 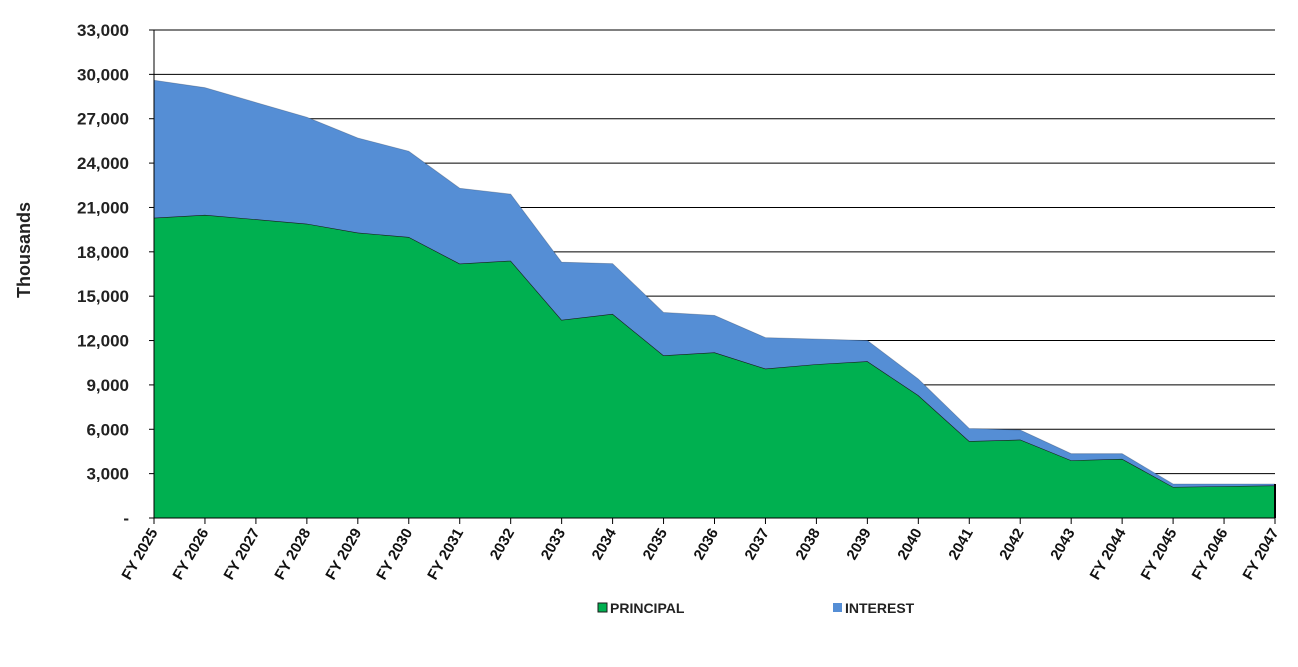 I want to click on x-tick-label: FY 2027, so click(x=241, y=554).